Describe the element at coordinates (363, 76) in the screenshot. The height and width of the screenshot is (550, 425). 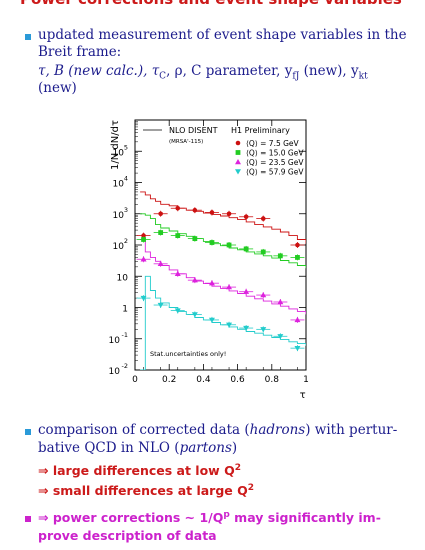
I see `variables-sub-kt: kt` at that location.